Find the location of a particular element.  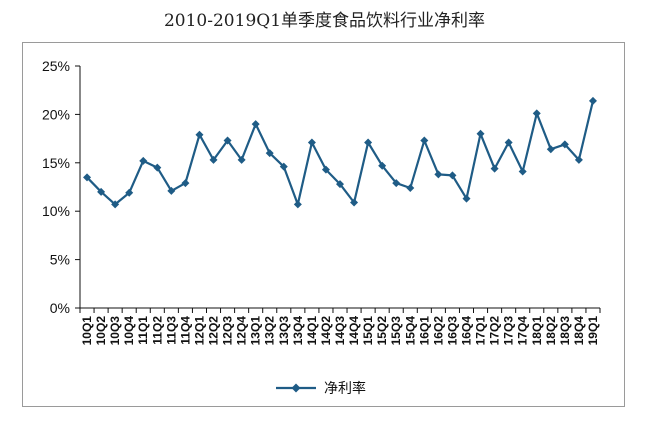

x-tick-label: 16Q1 is located at coordinates (424, 331).